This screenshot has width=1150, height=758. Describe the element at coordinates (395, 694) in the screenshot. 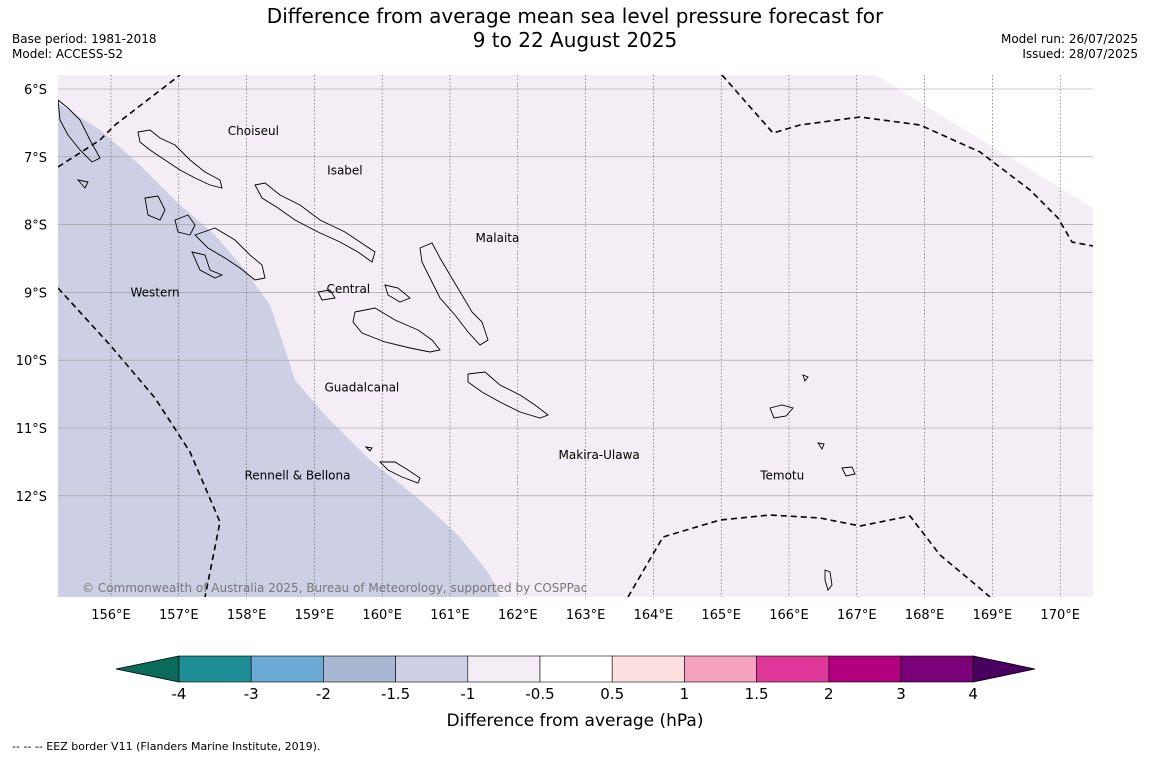

I see `colorbar-tick-label: -1.5` at that location.